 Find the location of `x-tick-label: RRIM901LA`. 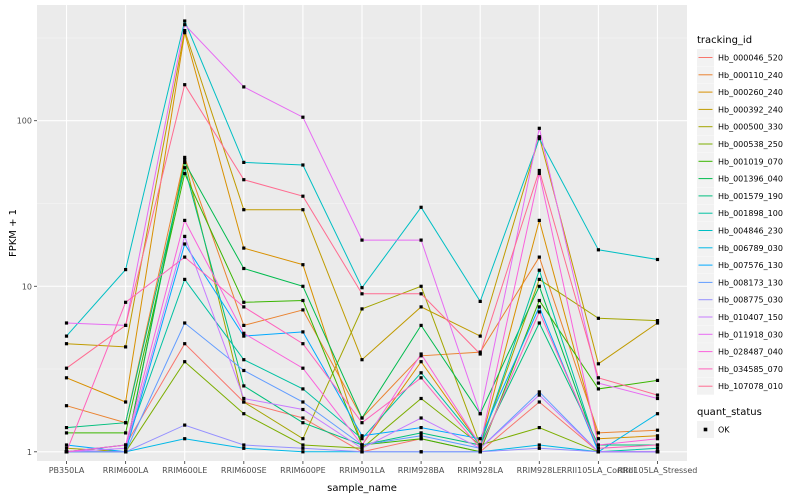

x-tick-label: RRIM901LA is located at coordinates (362, 470).